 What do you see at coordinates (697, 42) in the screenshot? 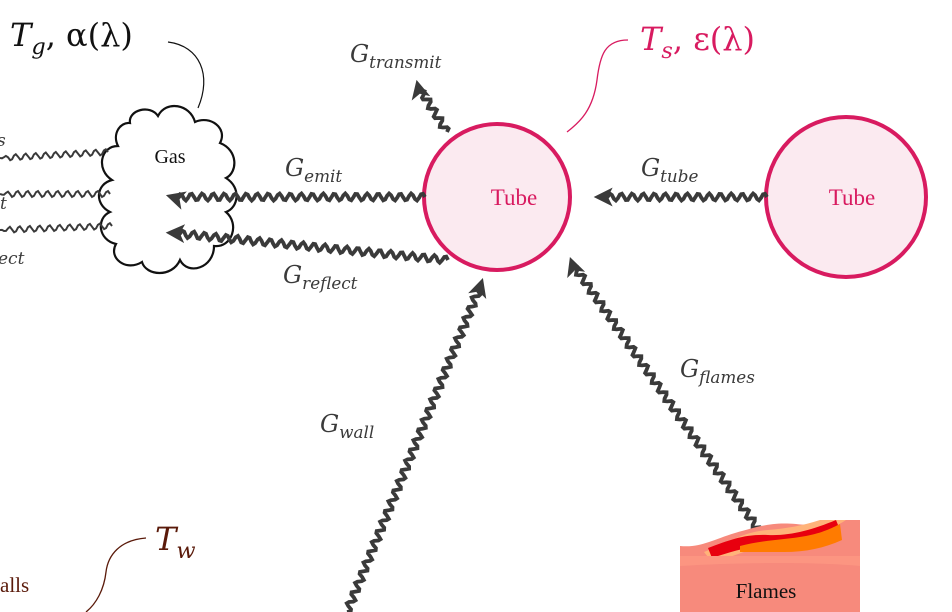
I see `tube-params-label: Ts, ε(λ)` at bounding box center [697, 42].